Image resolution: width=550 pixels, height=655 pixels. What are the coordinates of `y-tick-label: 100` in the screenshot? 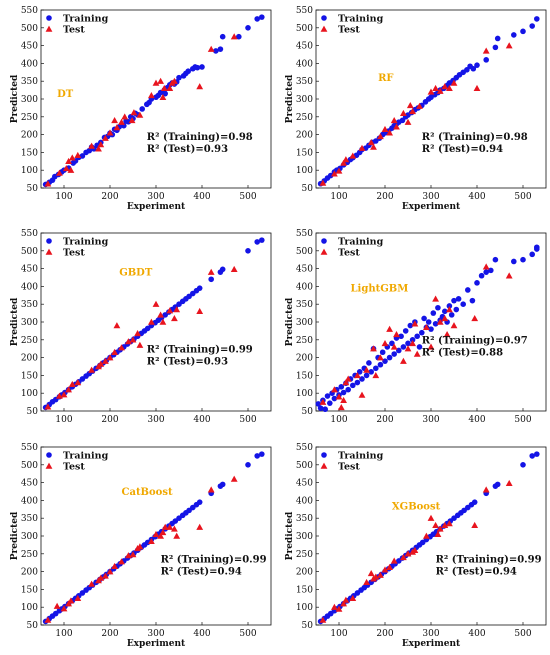 It's located at (29, 171).